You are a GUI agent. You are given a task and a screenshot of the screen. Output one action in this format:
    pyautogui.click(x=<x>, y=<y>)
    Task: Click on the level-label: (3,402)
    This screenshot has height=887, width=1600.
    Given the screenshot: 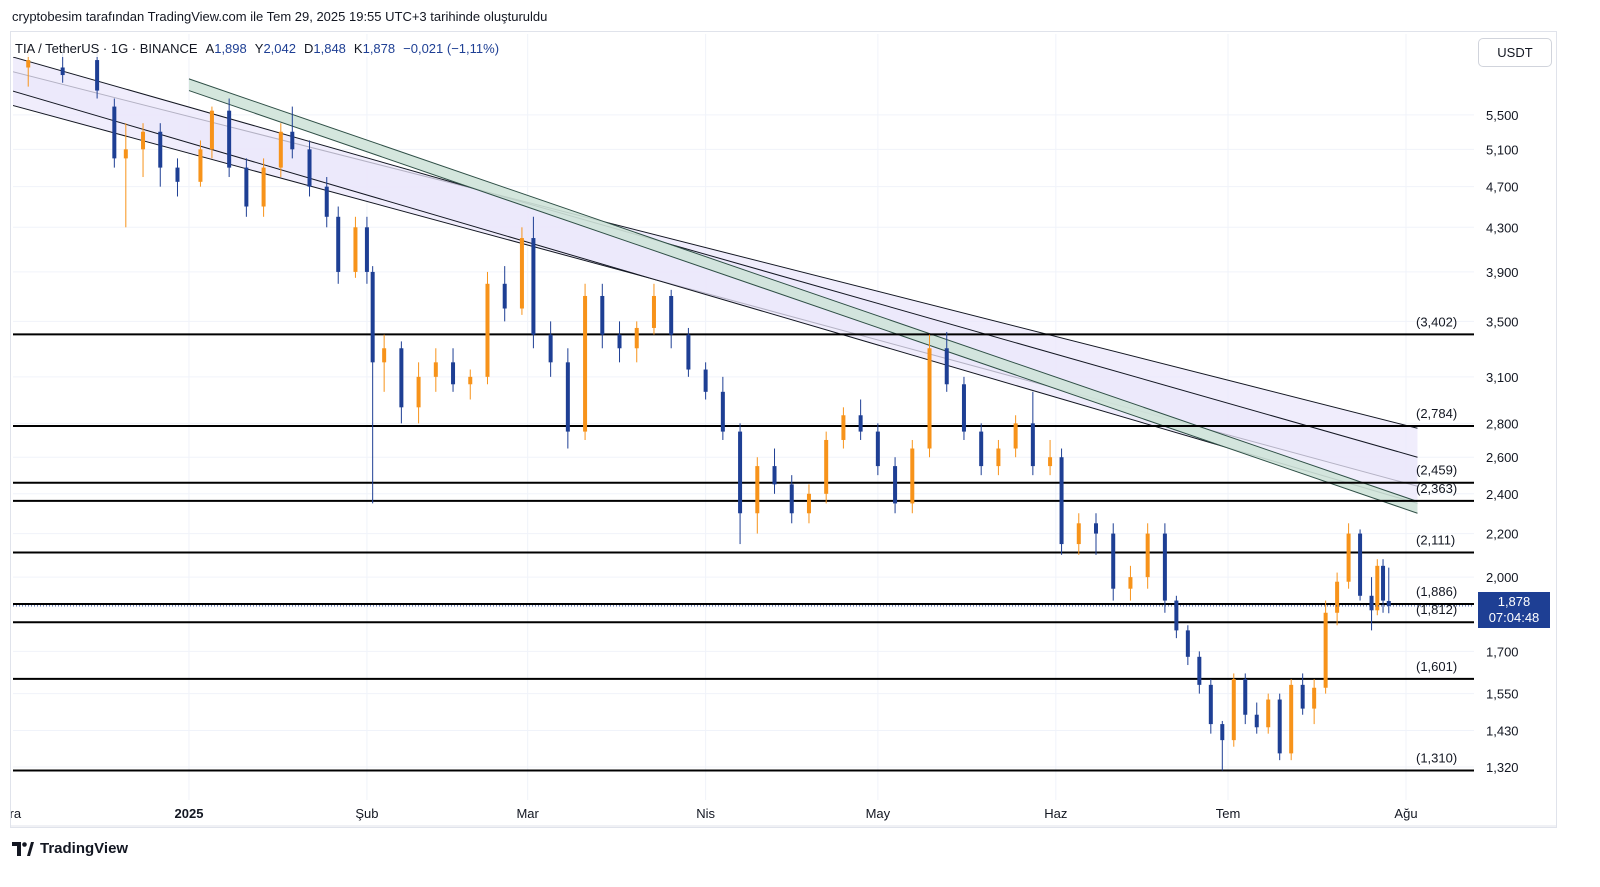 What is the action you would take?
    pyautogui.click(x=1436, y=321)
    